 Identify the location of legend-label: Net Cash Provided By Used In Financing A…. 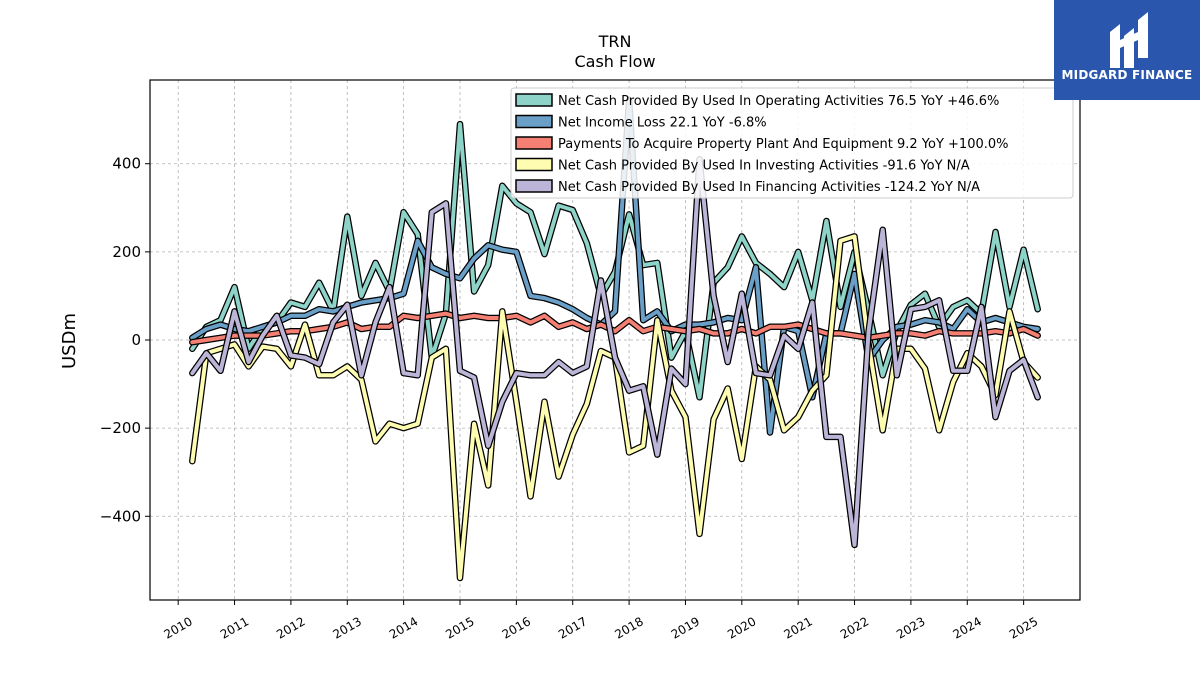
(769, 187).